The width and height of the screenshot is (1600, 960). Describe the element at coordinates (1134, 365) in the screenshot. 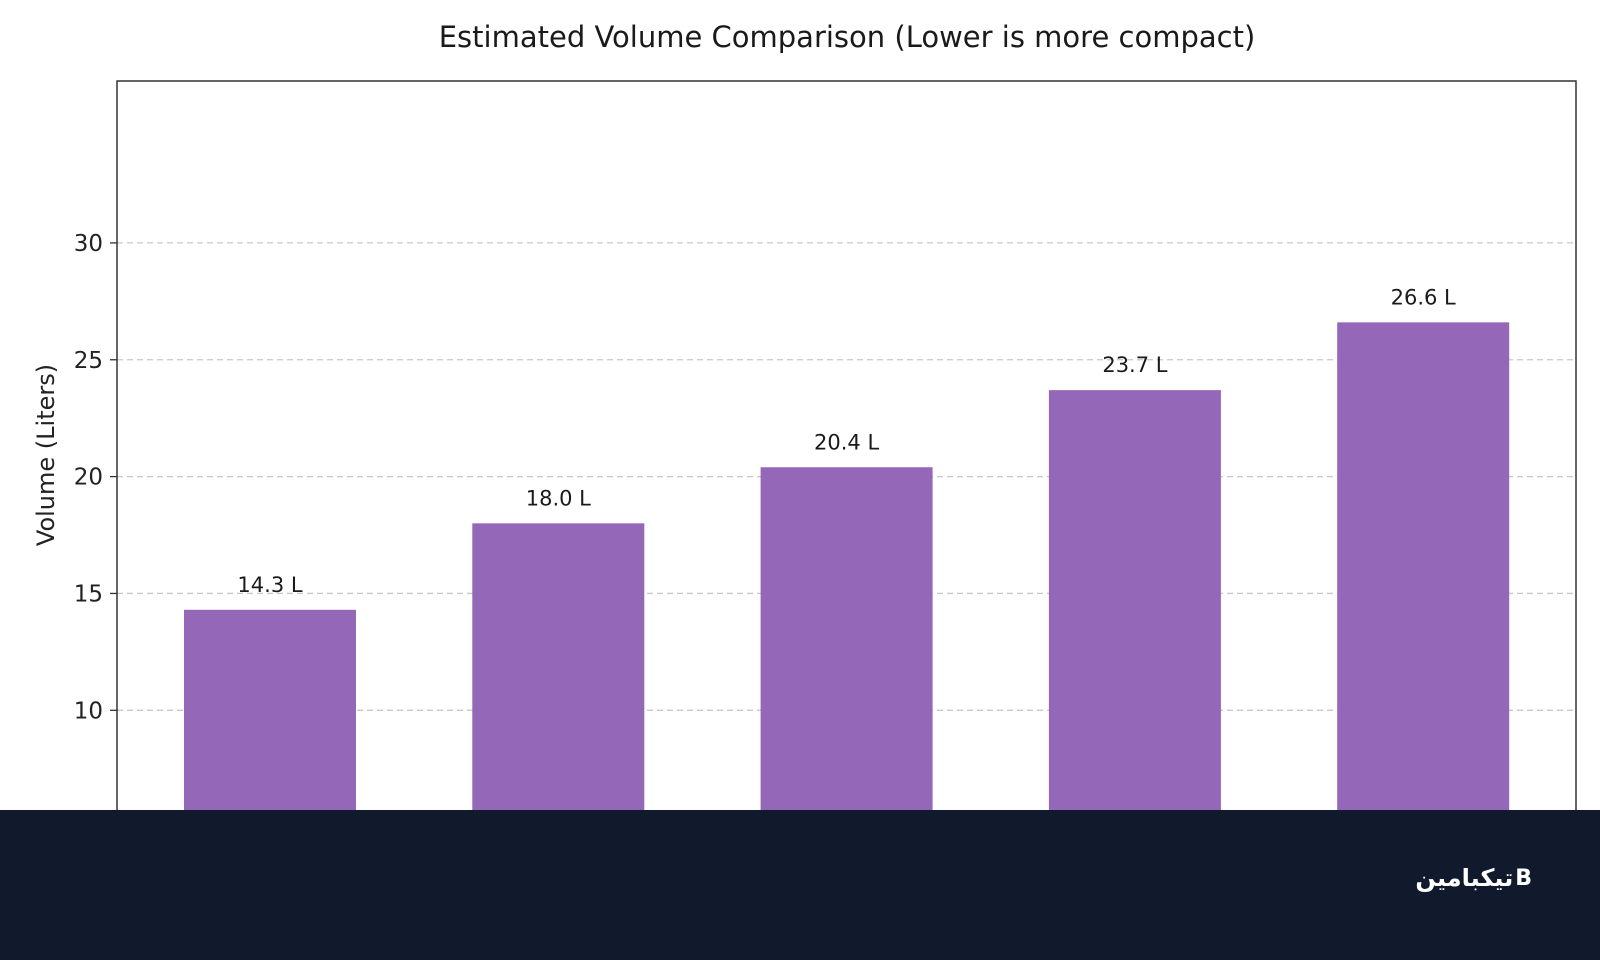

I see `bar-value-label-4: 23.7 L` at that location.